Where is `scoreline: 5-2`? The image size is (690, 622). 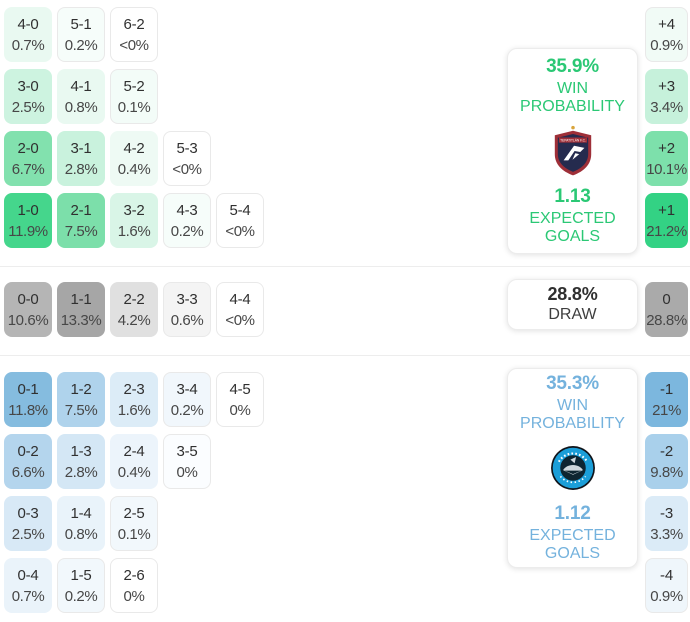
scoreline: 5-2 is located at coordinates (134, 86).